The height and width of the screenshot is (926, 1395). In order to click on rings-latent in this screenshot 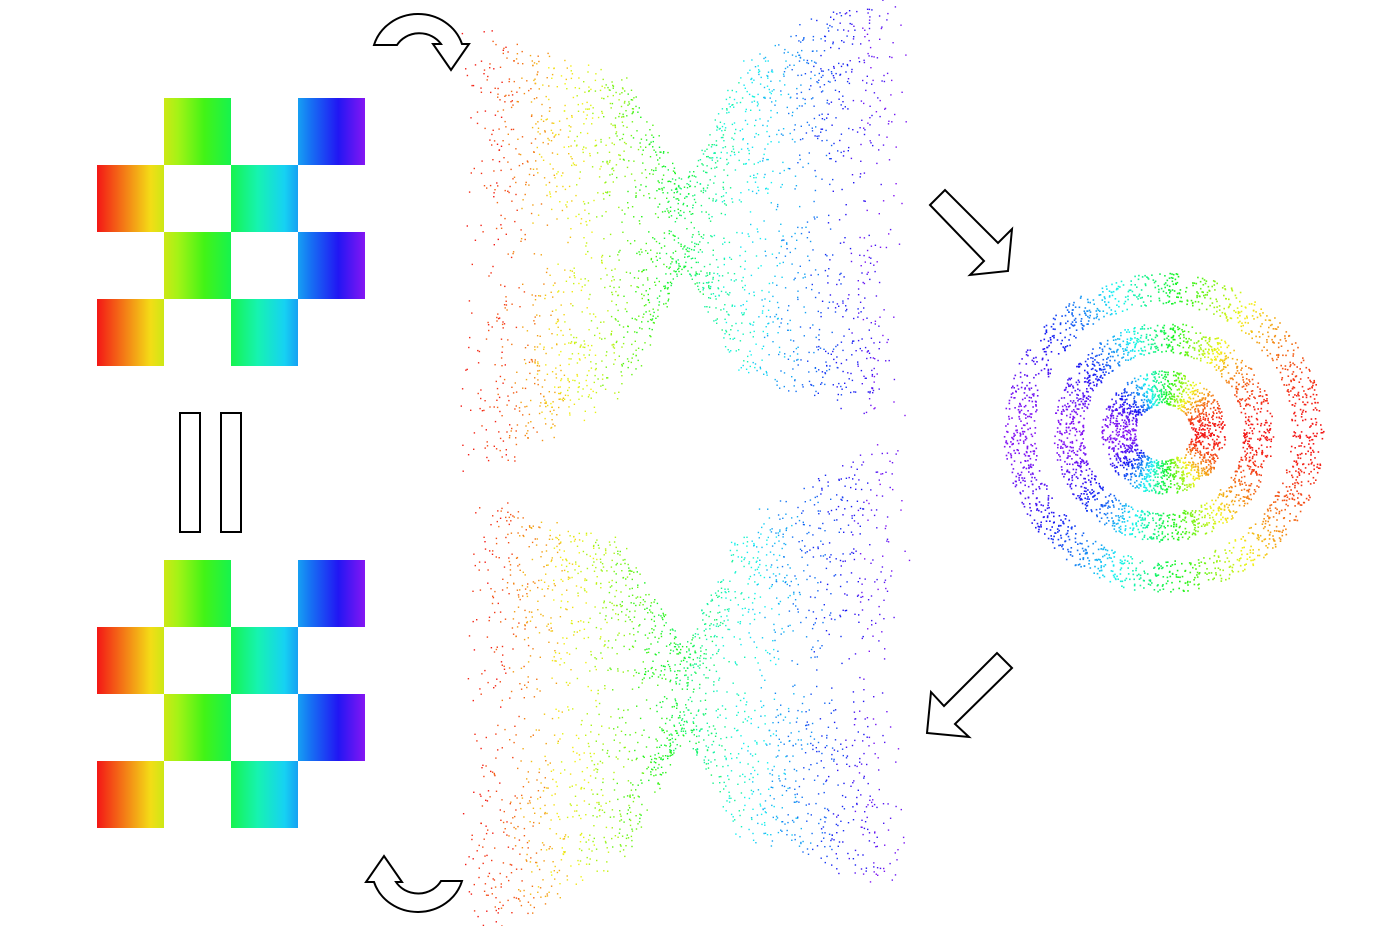, I will do `click(1164, 432)`.